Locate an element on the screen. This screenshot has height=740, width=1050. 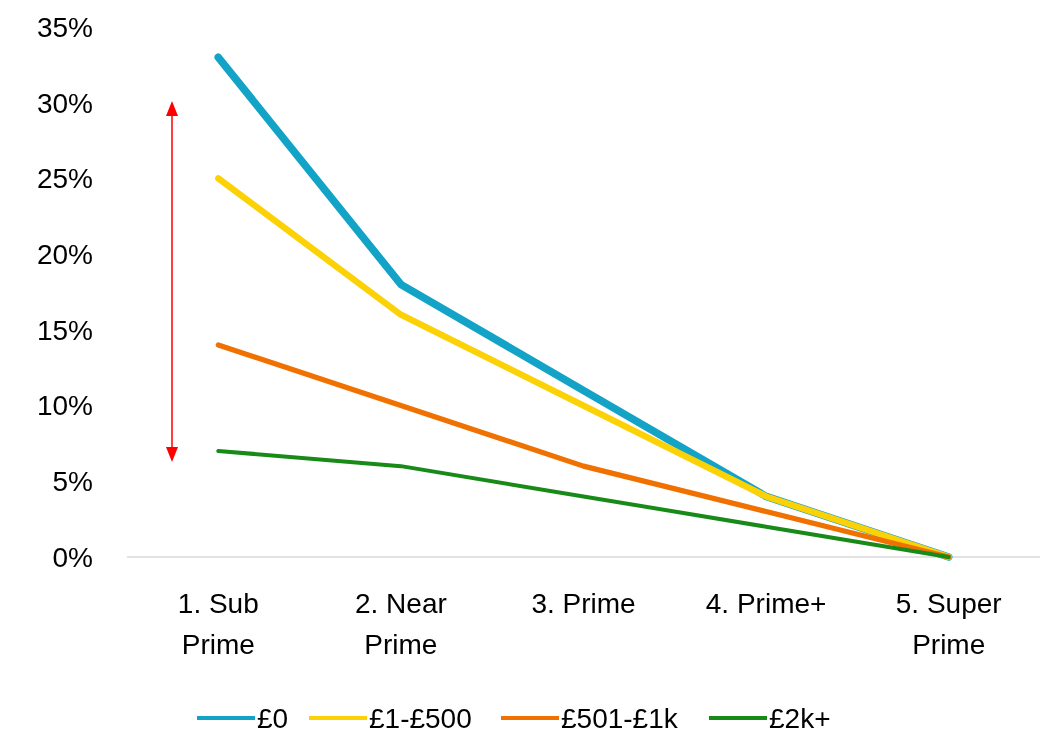
x-tick-label: 4. Prime+ is located at coordinates (766, 603).